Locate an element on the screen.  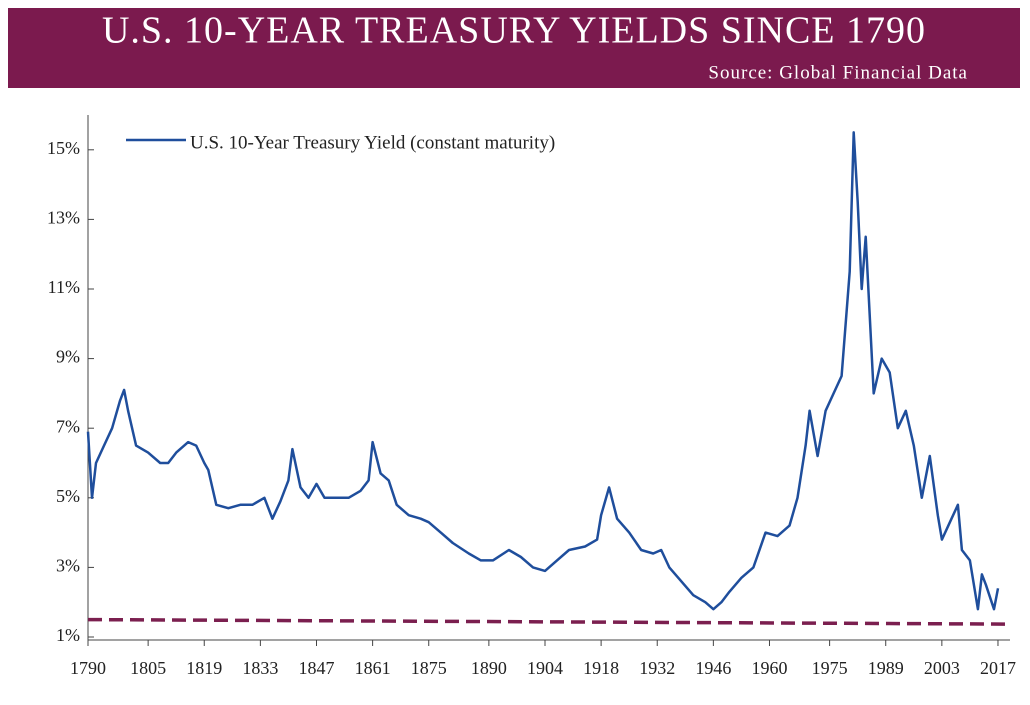
y-tick-label: 9% is located at coordinates (68, 357).